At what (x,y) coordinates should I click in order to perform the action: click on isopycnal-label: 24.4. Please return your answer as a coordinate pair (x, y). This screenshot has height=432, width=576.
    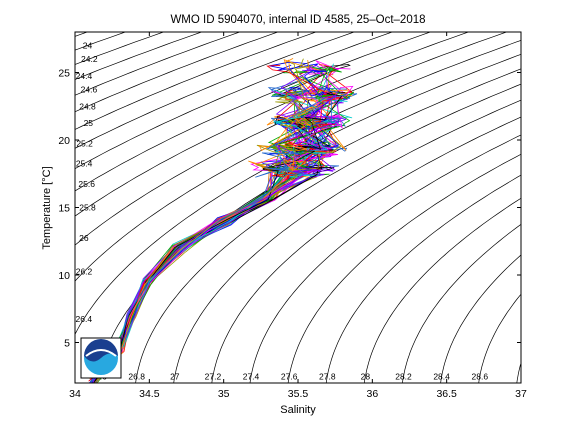
    Looking at the image, I should click on (84, 76).